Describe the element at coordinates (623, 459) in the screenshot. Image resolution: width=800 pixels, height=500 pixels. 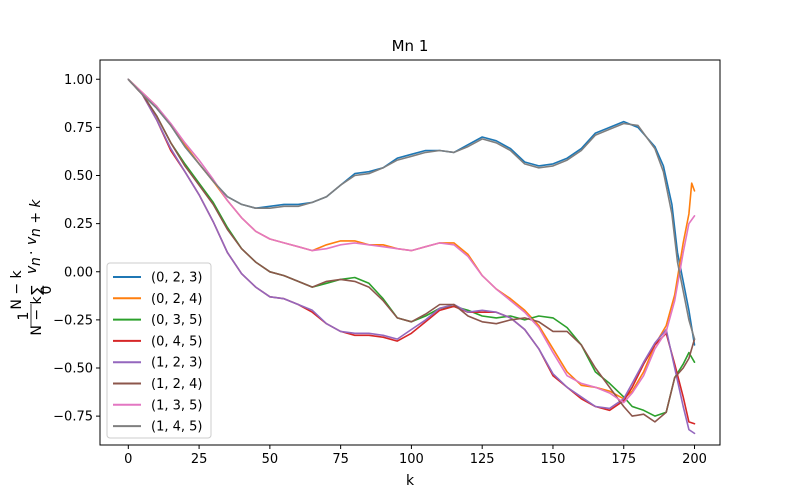
I see `x-tick-label: 175` at that location.